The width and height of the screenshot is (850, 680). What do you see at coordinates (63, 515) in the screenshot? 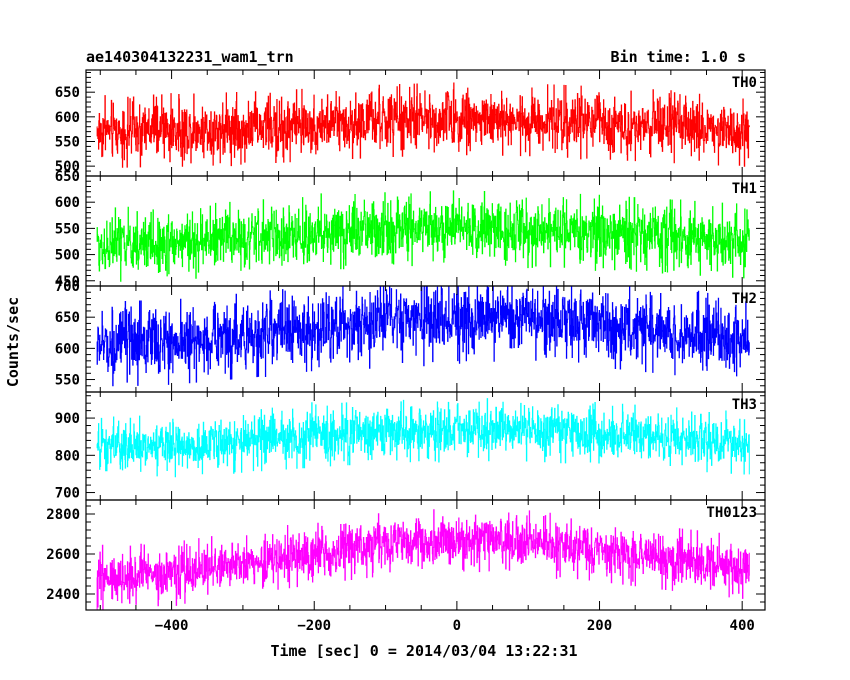
I see `y-tick-label: 2800` at bounding box center [63, 515].